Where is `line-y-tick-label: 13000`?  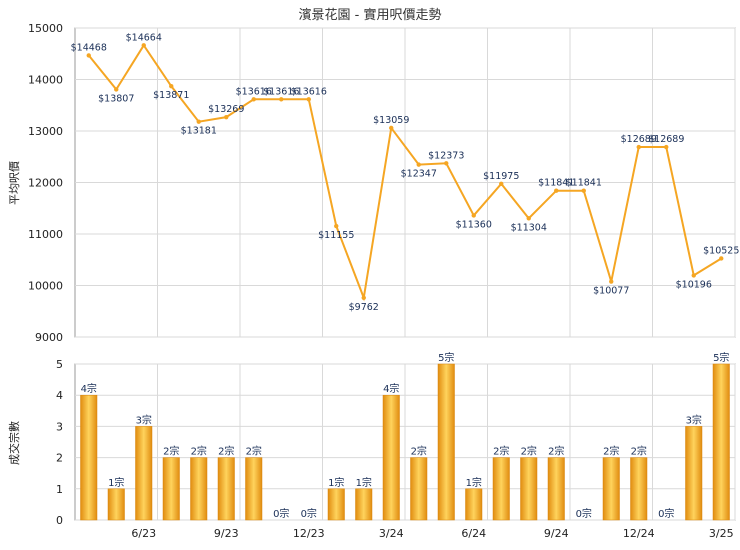 line-y-tick-label: 13000 is located at coordinates (45, 131).